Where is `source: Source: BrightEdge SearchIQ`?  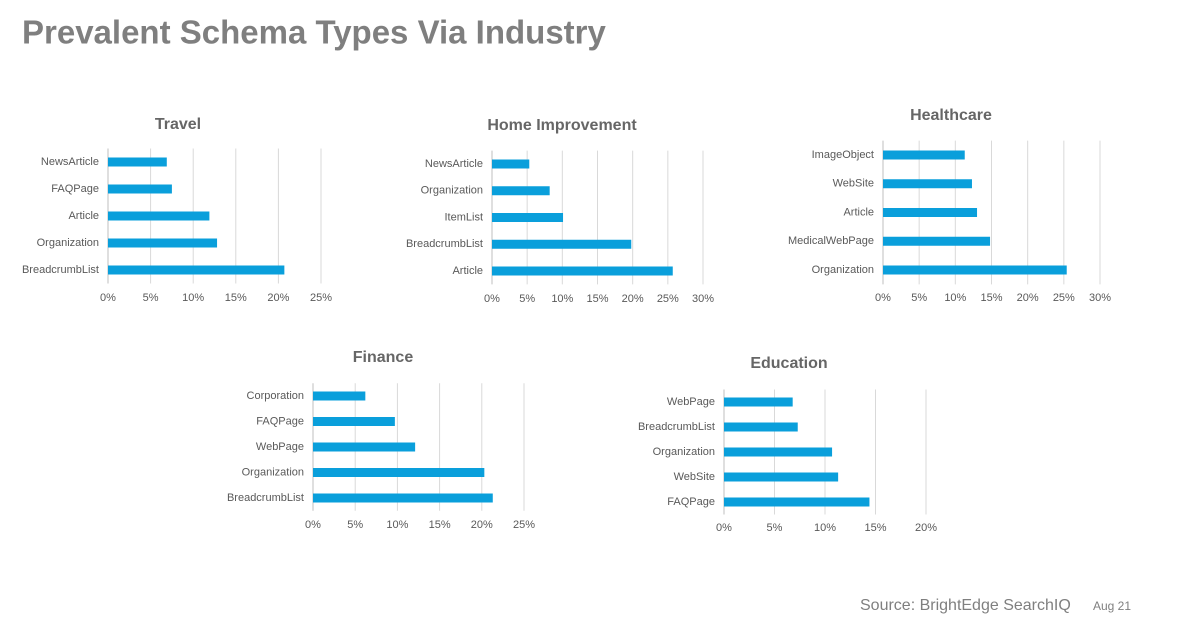
source: Source: BrightEdge SearchIQ is located at coordinates (965, 605).